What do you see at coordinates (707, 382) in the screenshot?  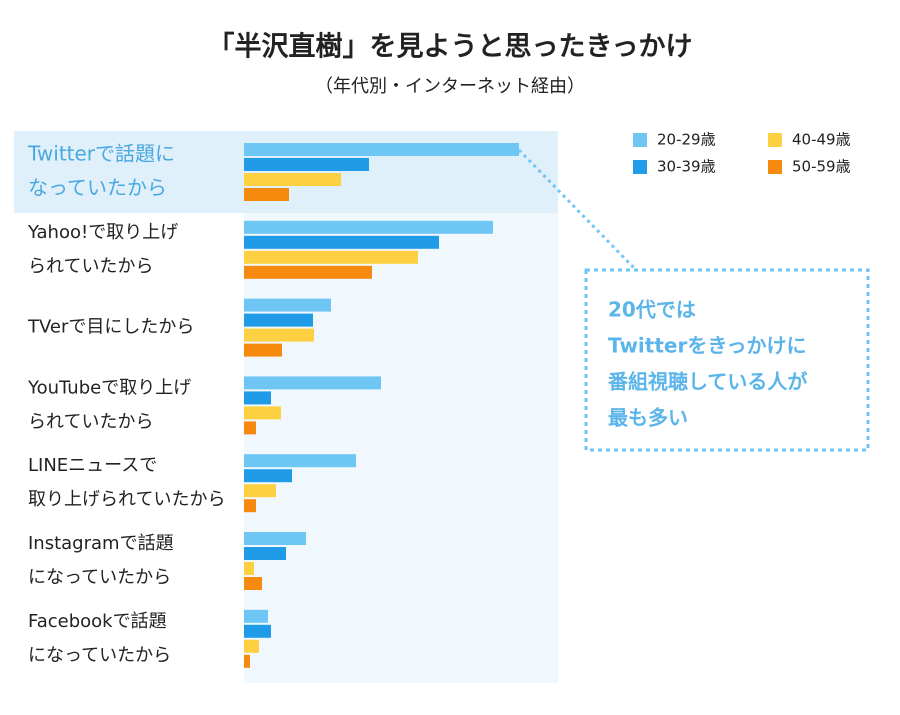 I see `annotation-text: 番組視聴している人が` at bounding box center [707, 382].